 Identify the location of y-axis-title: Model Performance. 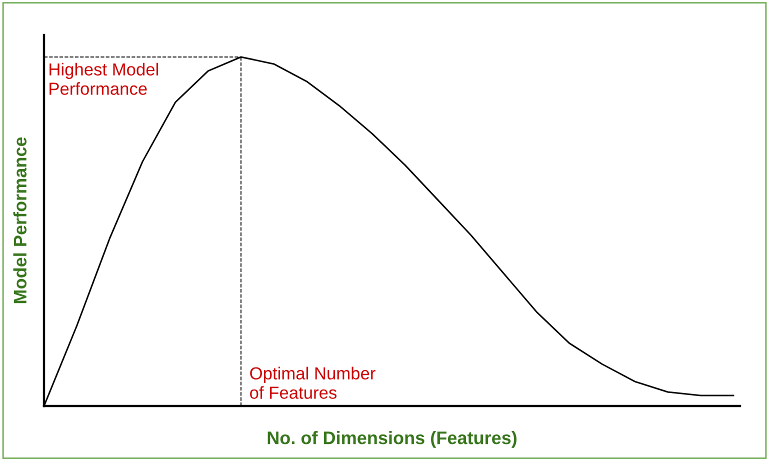
(20, 220).